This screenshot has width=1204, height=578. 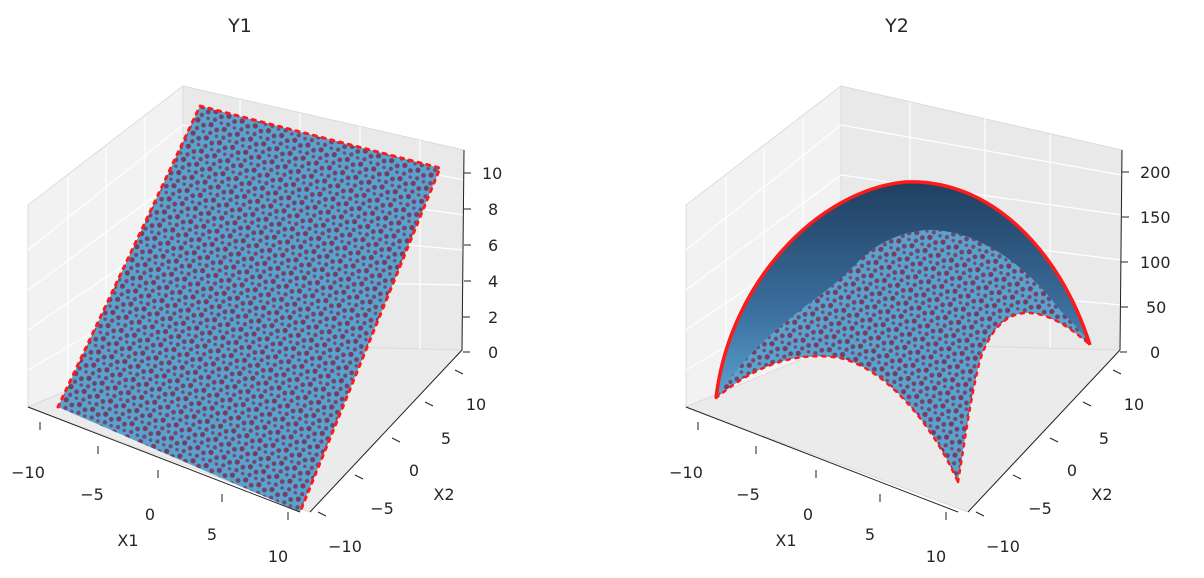 What do you see at coordinates (493, 281) in the screenshot?
I see `z-tick-label: 4` at bounding box center [493, 281].